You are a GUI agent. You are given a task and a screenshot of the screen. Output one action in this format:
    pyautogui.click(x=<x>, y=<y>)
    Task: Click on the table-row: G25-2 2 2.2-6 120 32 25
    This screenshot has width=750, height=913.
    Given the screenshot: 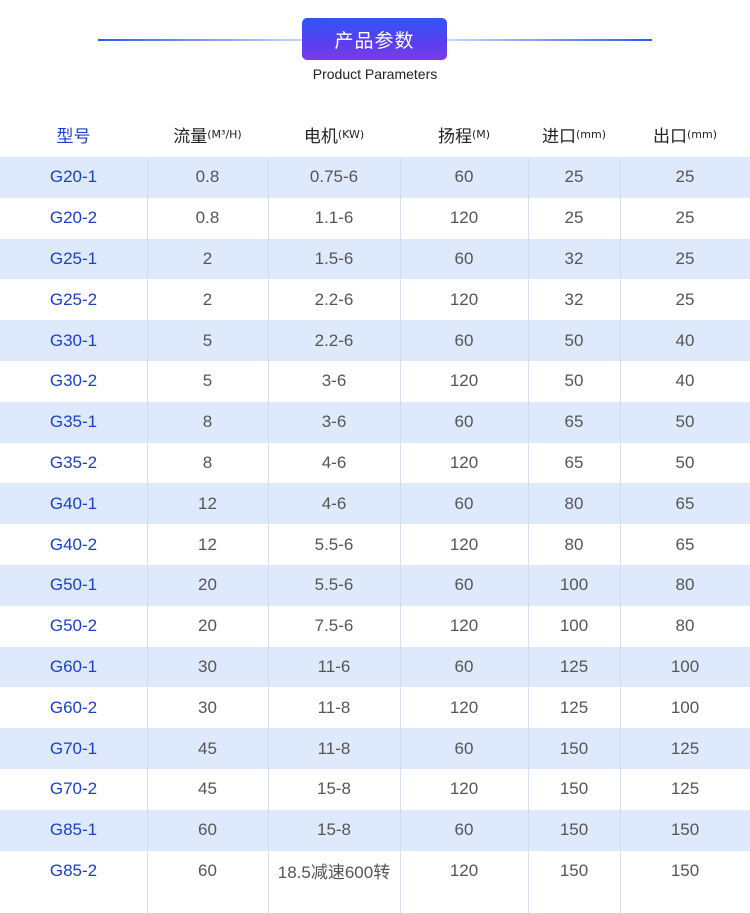 What is the action you would take?
    pyautogui.click(x=375, y=299)
    